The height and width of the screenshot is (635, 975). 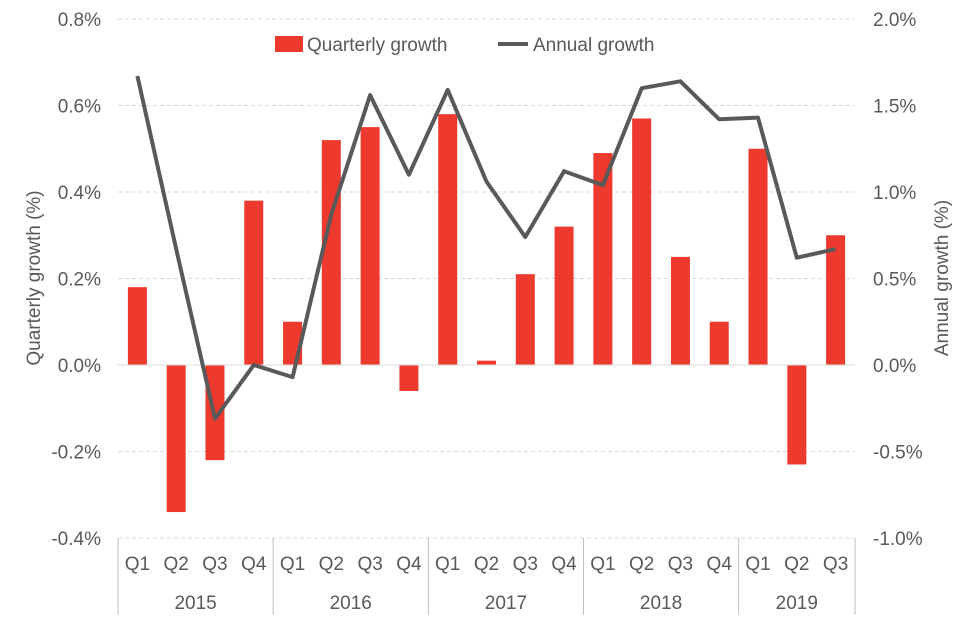 What do you see at coordinates (894, 280) in the screenshot?
I see `right-tick-label: 0.5%` at bounding box center [894, 280].